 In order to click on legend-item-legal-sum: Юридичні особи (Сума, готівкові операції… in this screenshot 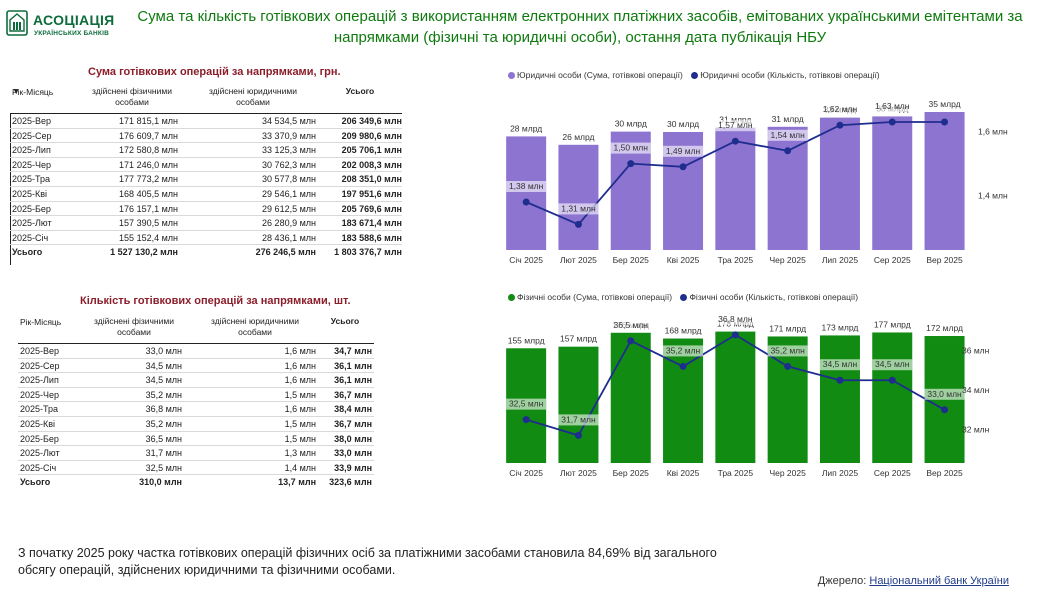, I will do `click(595, 75)`.